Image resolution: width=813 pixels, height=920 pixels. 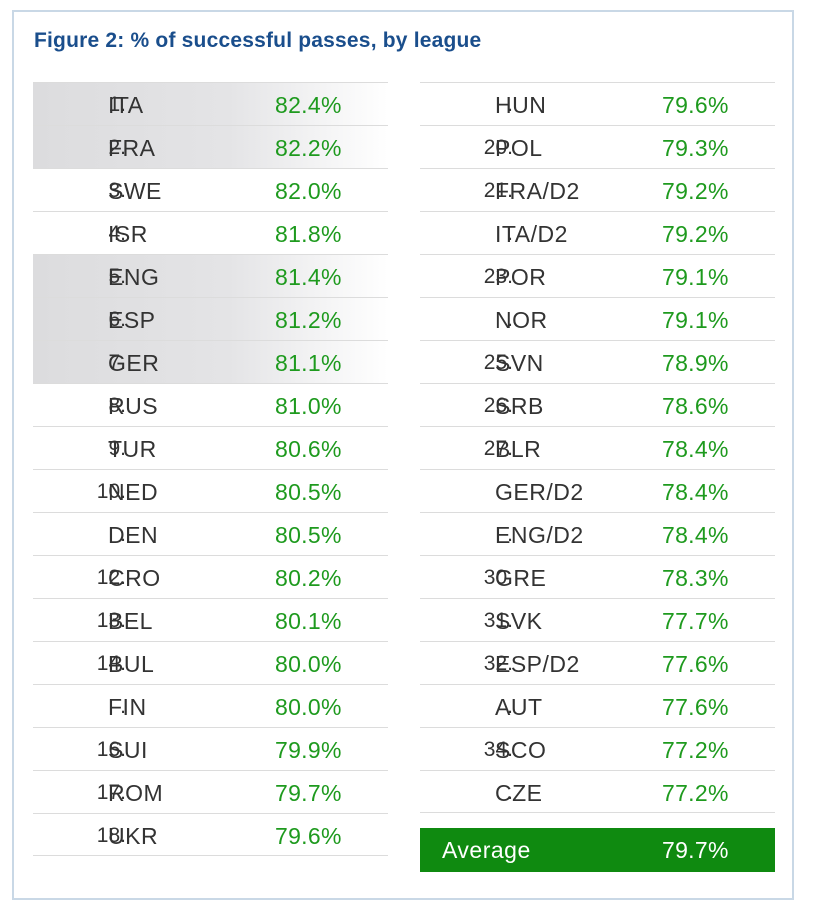 I want to click on table-row: . ITA/D2 79.2%, so click(x=597, y=232).